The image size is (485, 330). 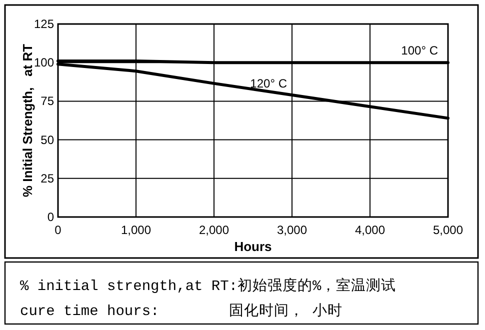 I want to click on y-tick-label: 50, so click(x=47, y=139).